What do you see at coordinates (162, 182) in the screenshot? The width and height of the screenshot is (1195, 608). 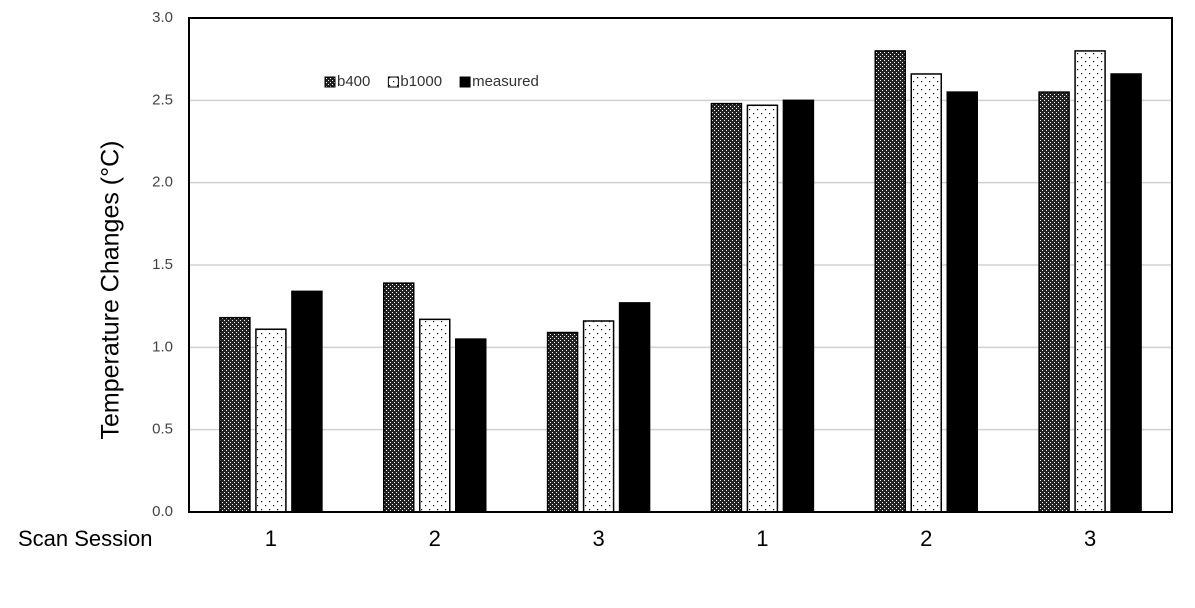 I see `y-tick-label: 2.0` at bounding box center [162, 182].